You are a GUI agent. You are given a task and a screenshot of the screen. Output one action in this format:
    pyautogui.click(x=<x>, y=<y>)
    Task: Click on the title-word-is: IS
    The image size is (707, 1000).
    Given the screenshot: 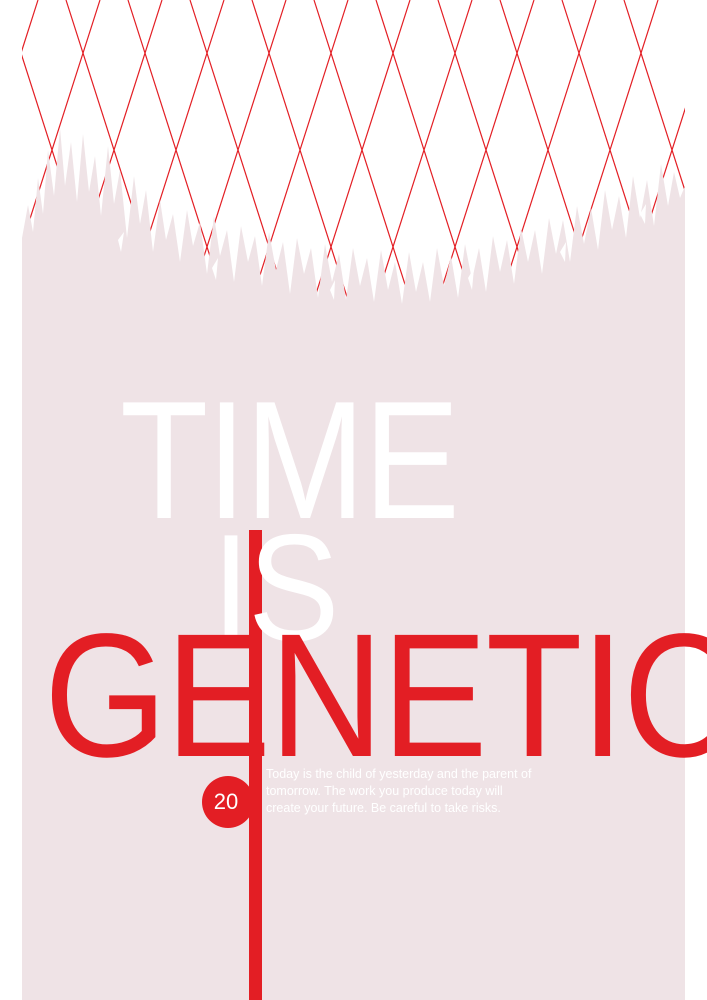 What is the action you would take?
    pyautogui.click(x=275, y=588)
    